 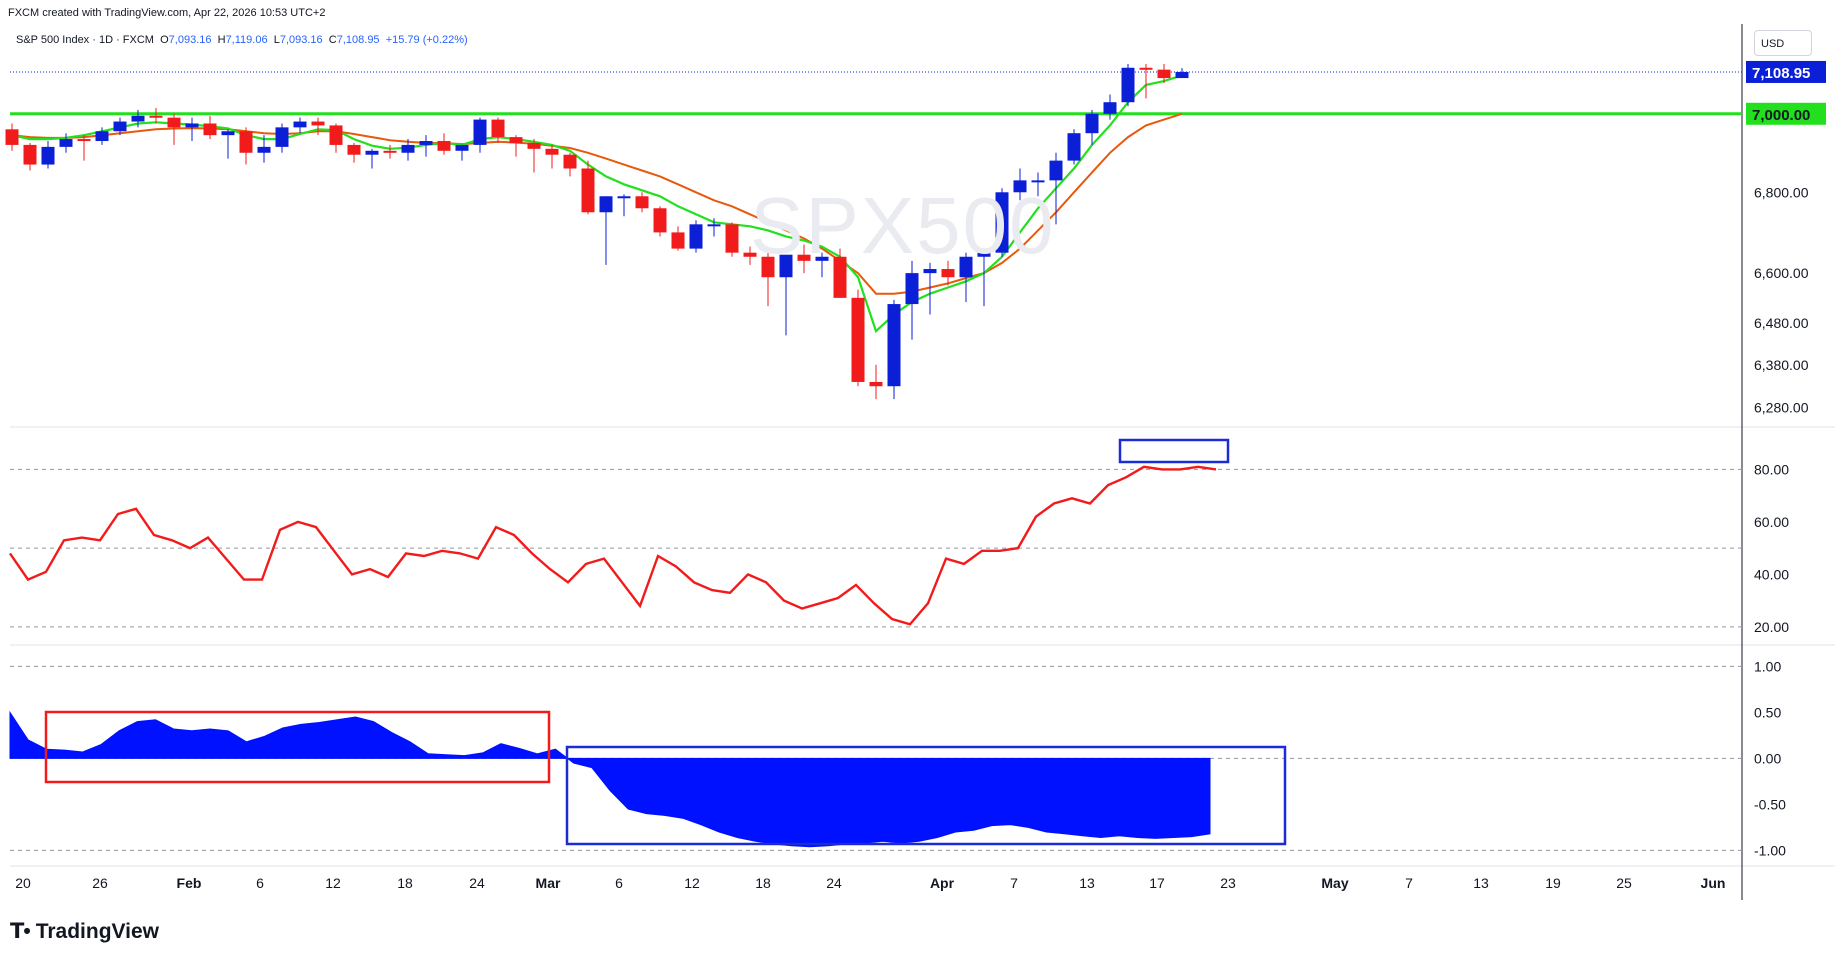 What do you see at coordinates (763, 883) in the screenshot?
I see `time-axis-label: 18` at bounding box center [763, 883].